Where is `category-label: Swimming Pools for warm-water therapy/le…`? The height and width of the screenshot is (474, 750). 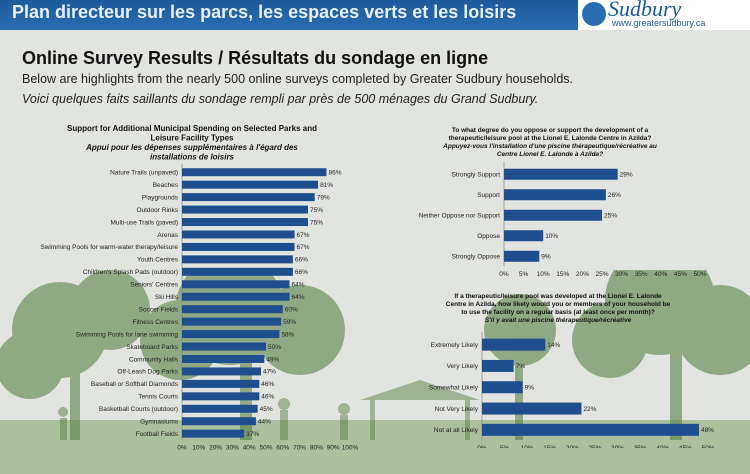 category-label: Swimming Pools for warm-water therapy/le… is located at coordinates (109, 247).